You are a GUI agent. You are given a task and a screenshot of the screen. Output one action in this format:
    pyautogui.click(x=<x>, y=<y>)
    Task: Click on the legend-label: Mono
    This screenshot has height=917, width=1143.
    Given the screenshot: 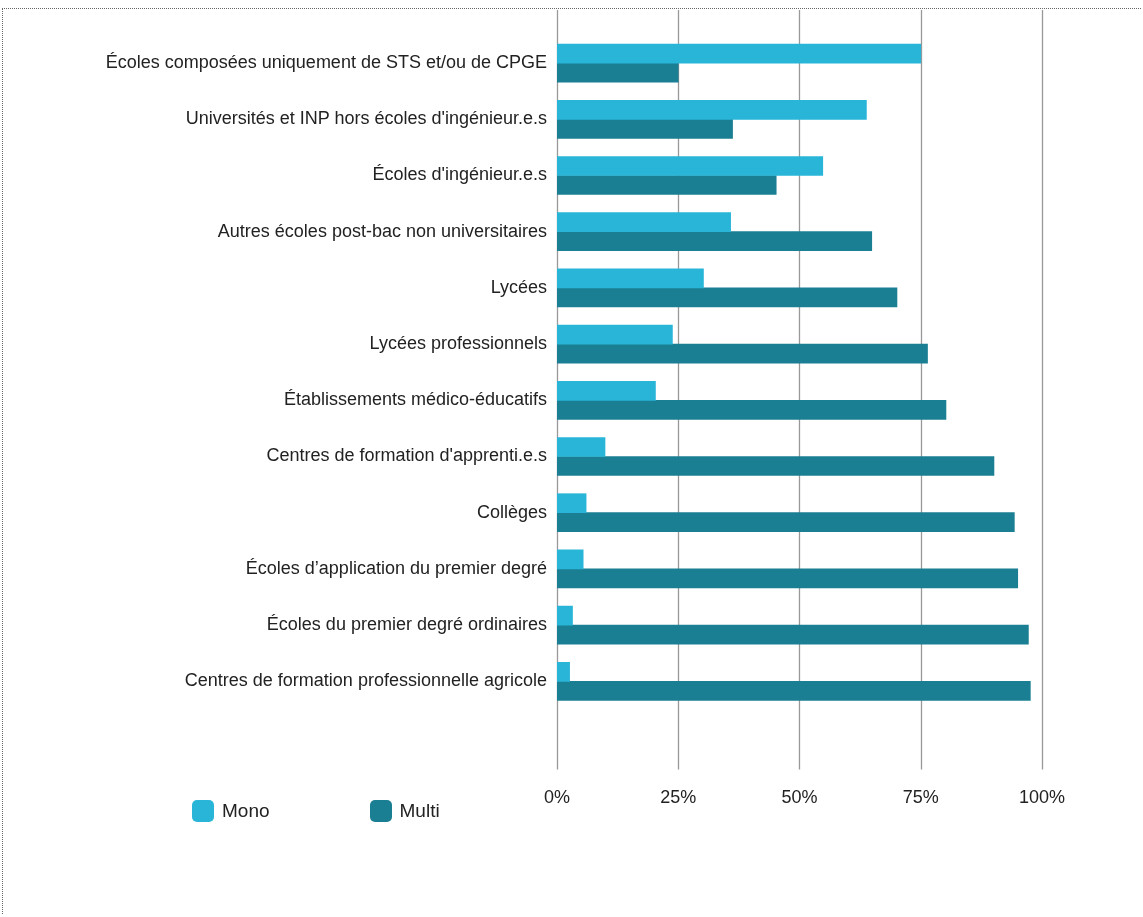 What is the action you would take?
    pyautogui.click(x=246, y=811)
    